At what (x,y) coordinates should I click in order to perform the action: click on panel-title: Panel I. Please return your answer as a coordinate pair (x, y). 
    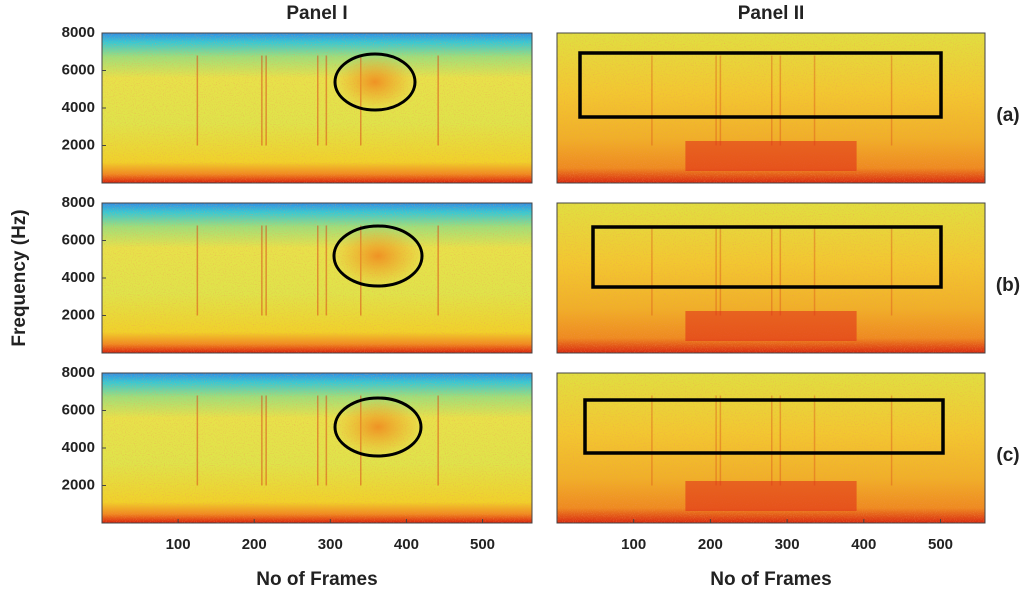
    Looking at the image, I should click on (316, 13).